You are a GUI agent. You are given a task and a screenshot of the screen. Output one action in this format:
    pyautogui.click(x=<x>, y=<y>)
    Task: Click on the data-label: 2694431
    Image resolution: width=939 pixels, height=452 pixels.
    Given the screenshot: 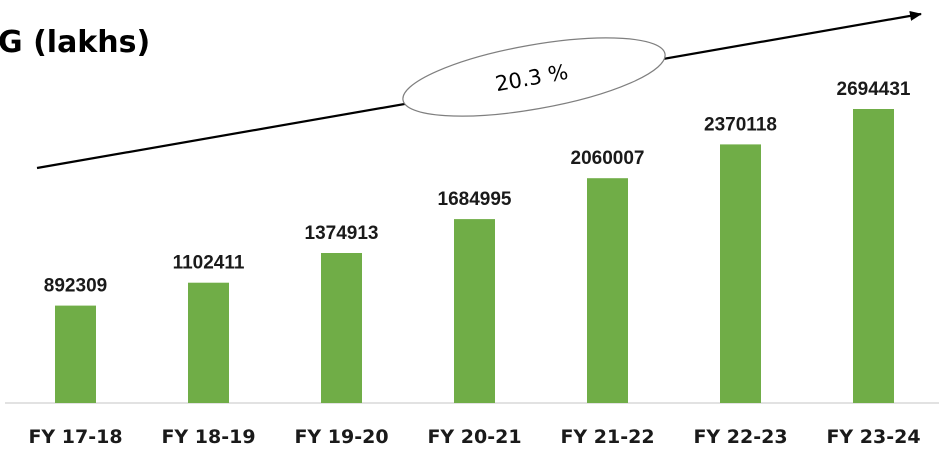 What is the action you would take?
    pyautogui.click(x=874, y=89)
    